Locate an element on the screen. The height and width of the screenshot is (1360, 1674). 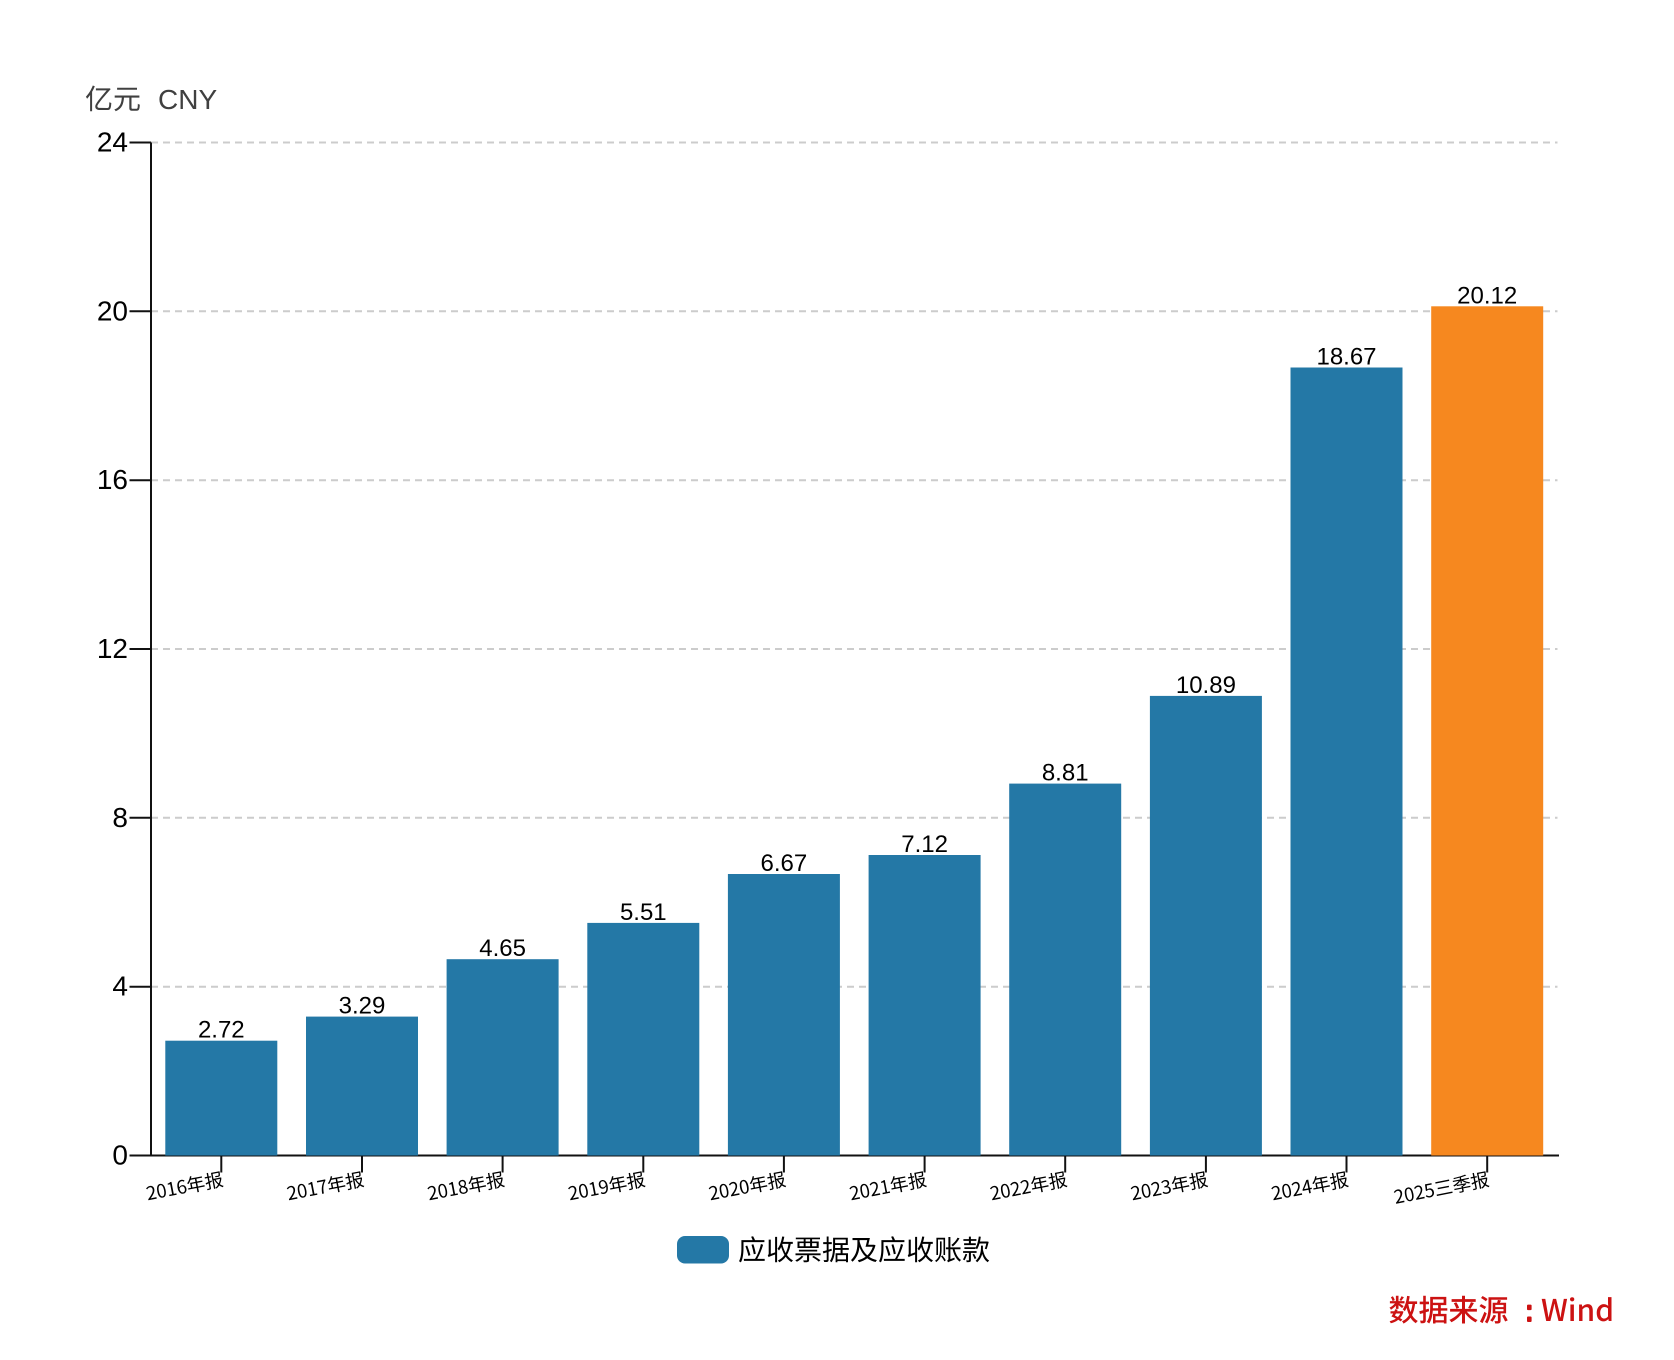
svg-text: 4 is located at coordinates (120, 986).